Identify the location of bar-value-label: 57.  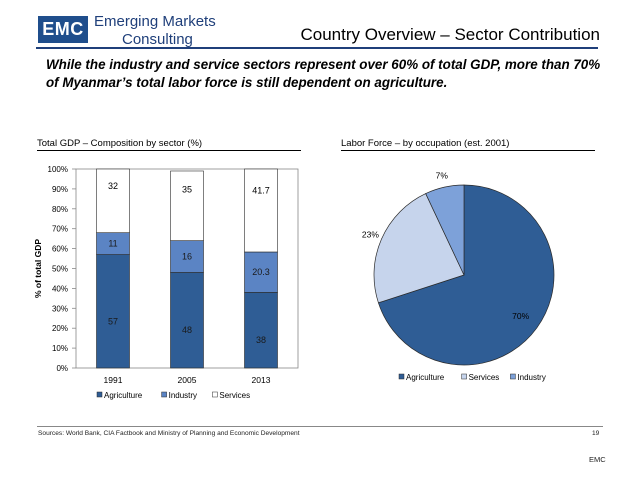
(113, 321).